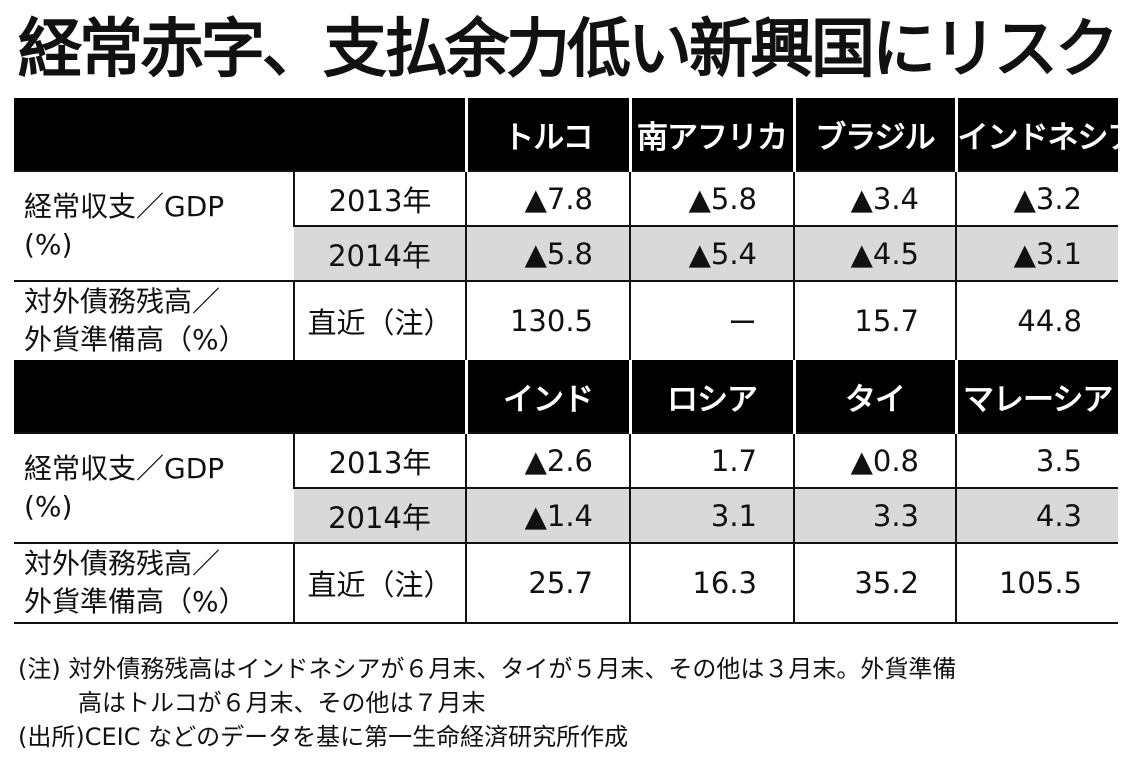  Describe the element at coordinates (711, 583) in the screenshot. I see `value-cell: 16.3` at that location.